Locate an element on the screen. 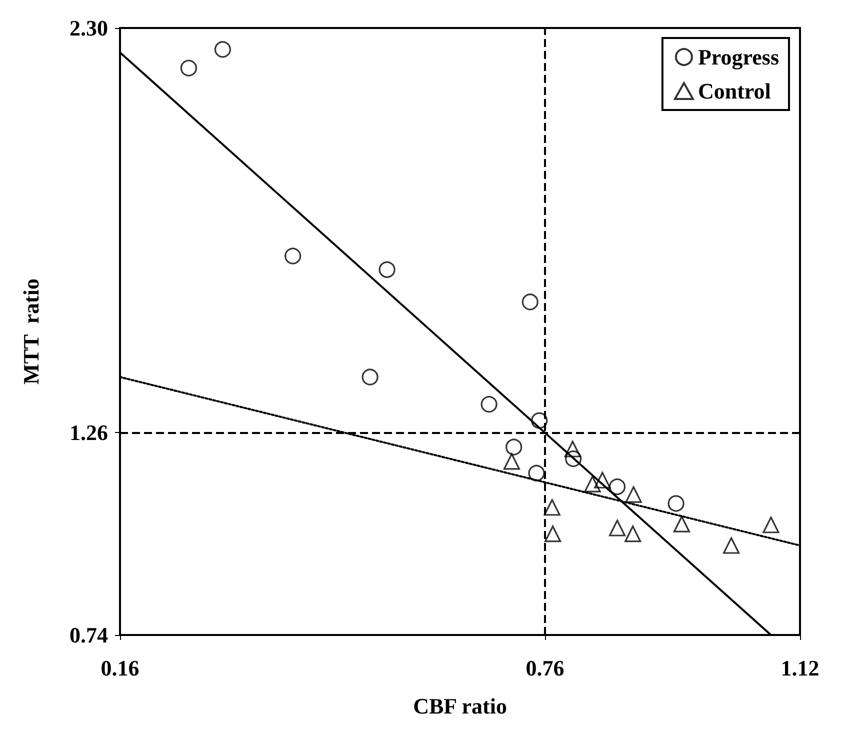 The image size is (855, 742). x-tick-label: 0.16 is located at coordinates (120, 668).